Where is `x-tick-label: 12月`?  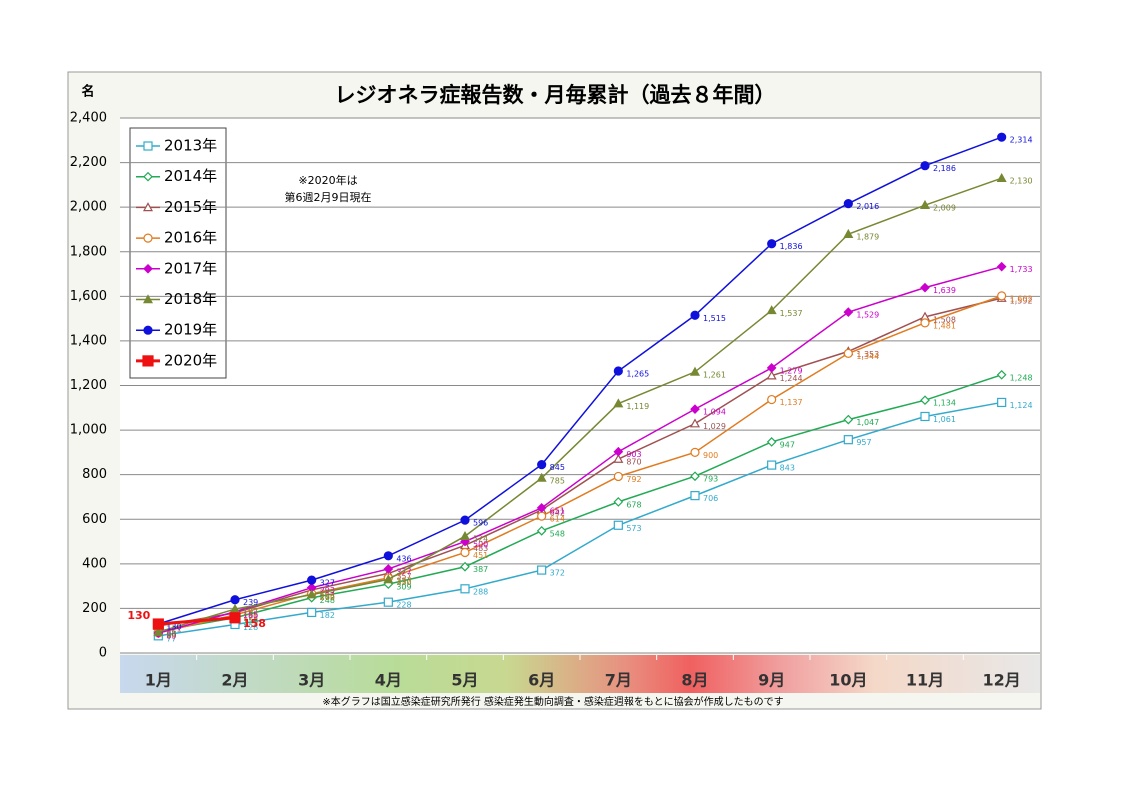 x-tick-label: 12月 is located at coordinates (1002, 680).